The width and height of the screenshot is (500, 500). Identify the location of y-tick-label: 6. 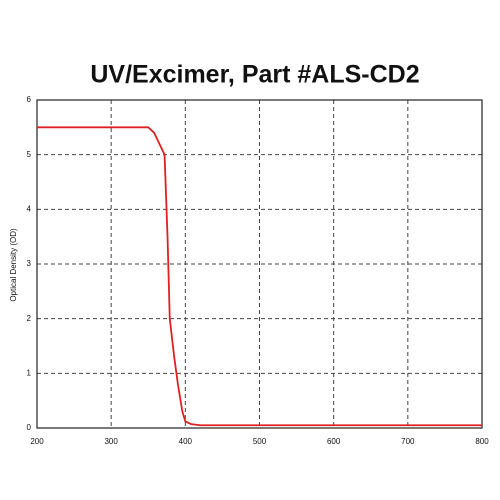
(29, 99).